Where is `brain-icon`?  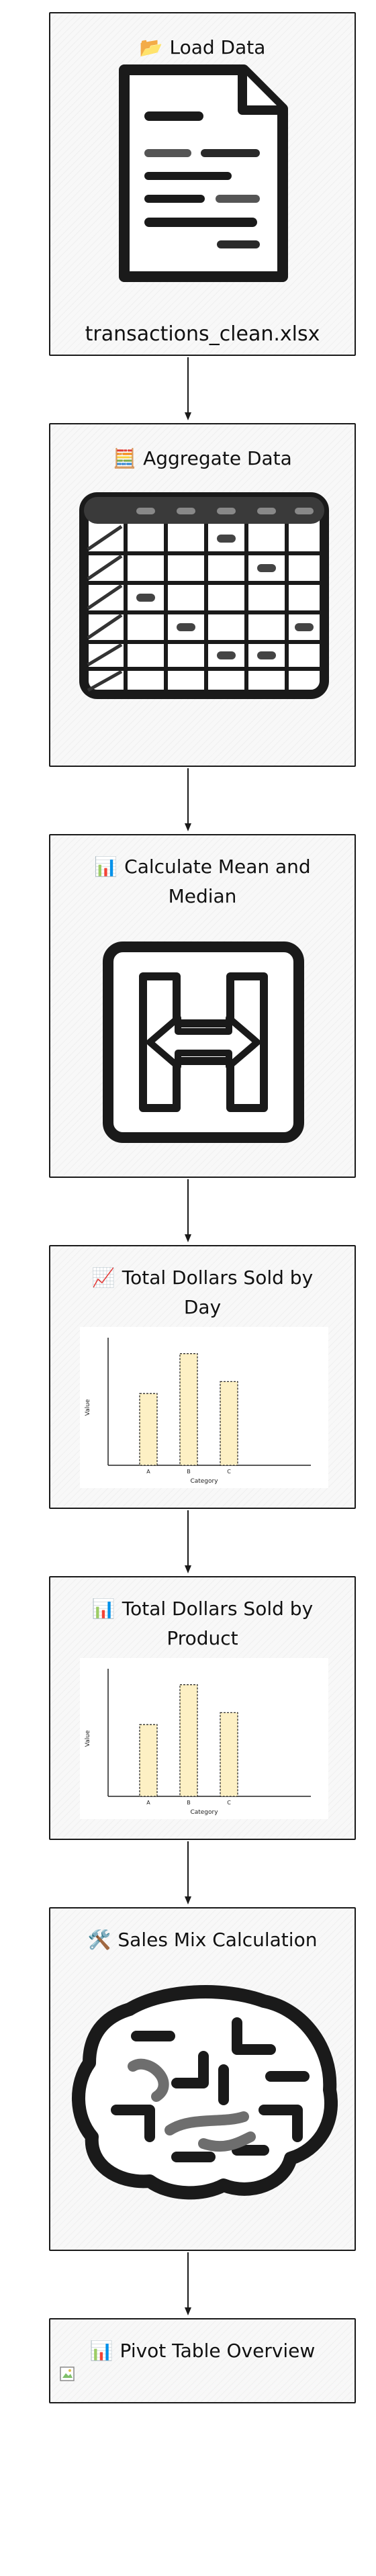
brain-icon is located at coordinates (205, 2092).